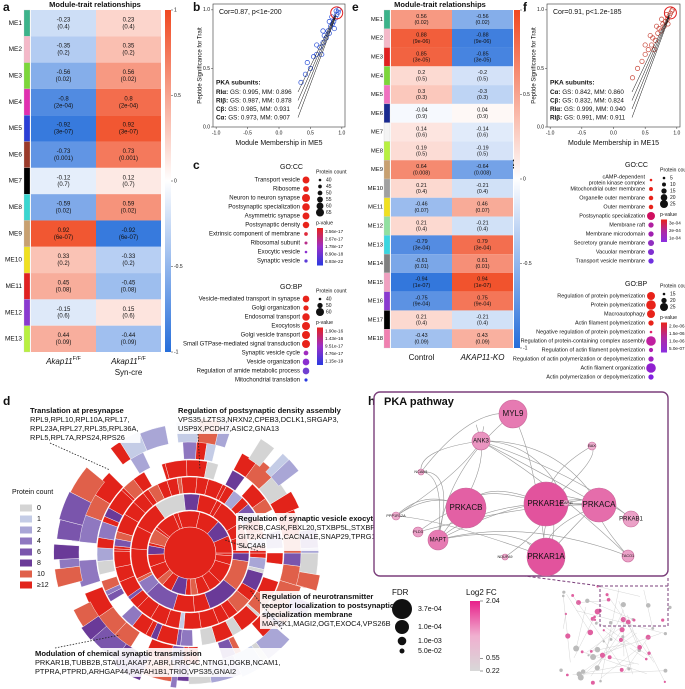 Image resolution: width=685 pixels, height=689 pixels. What do you see at coordinates (26, 530) in the screenshot?
I see `legend-swatch` at bounding box center [26, 530].